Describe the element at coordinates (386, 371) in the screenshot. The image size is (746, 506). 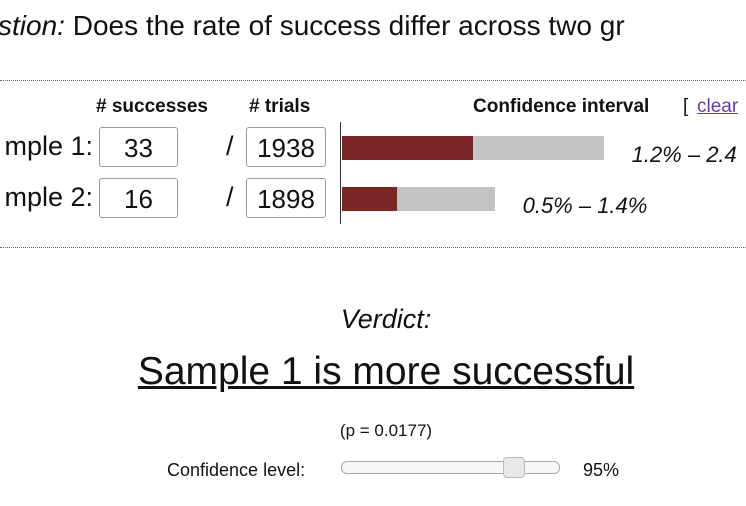
I see `verdict-result: Sample 1 is more successful` at that location.